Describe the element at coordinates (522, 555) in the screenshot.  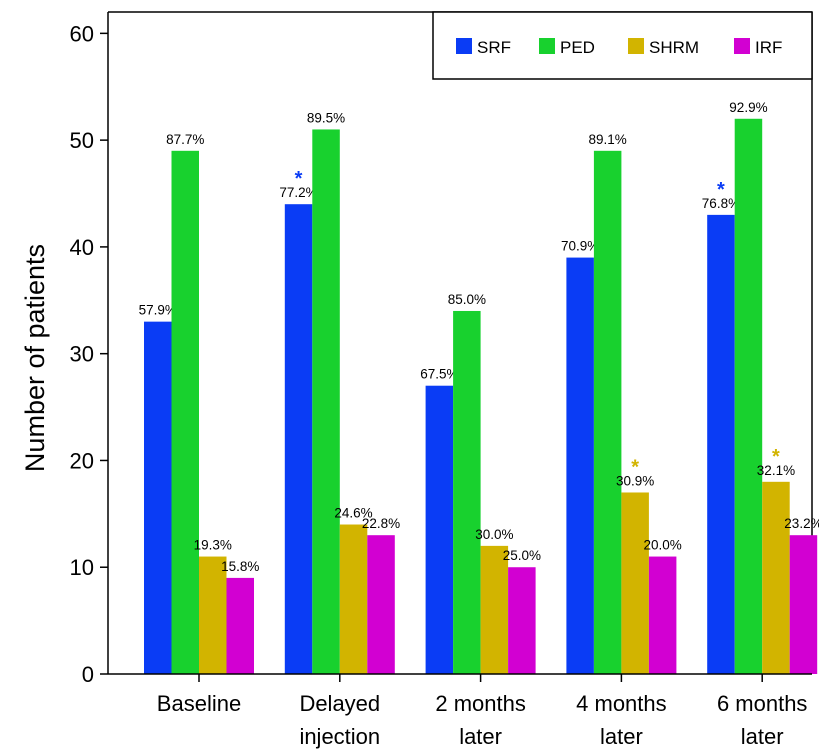
I see `data-label: 25.0%` at that location.